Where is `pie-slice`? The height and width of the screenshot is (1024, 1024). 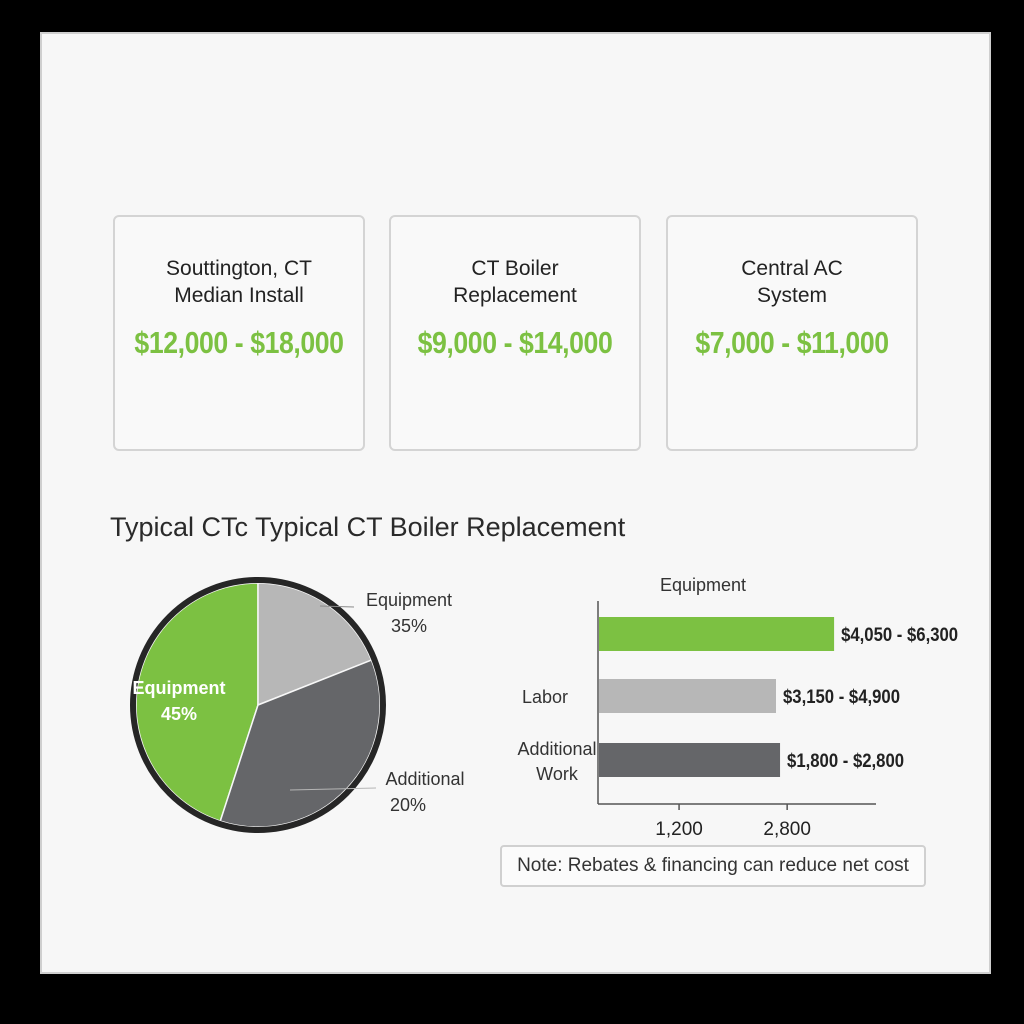 pie-slice is located at coordinates (315, 644).